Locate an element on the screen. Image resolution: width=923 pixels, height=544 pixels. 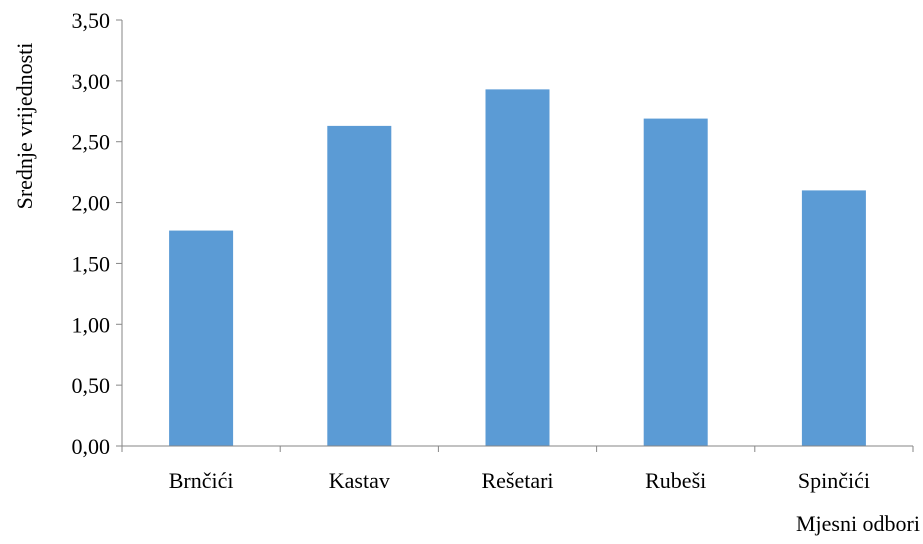
x-axis-ticks: Brnčići Kastav Rešetari Rubeši Spinčići is located at coordinates (517, 469).